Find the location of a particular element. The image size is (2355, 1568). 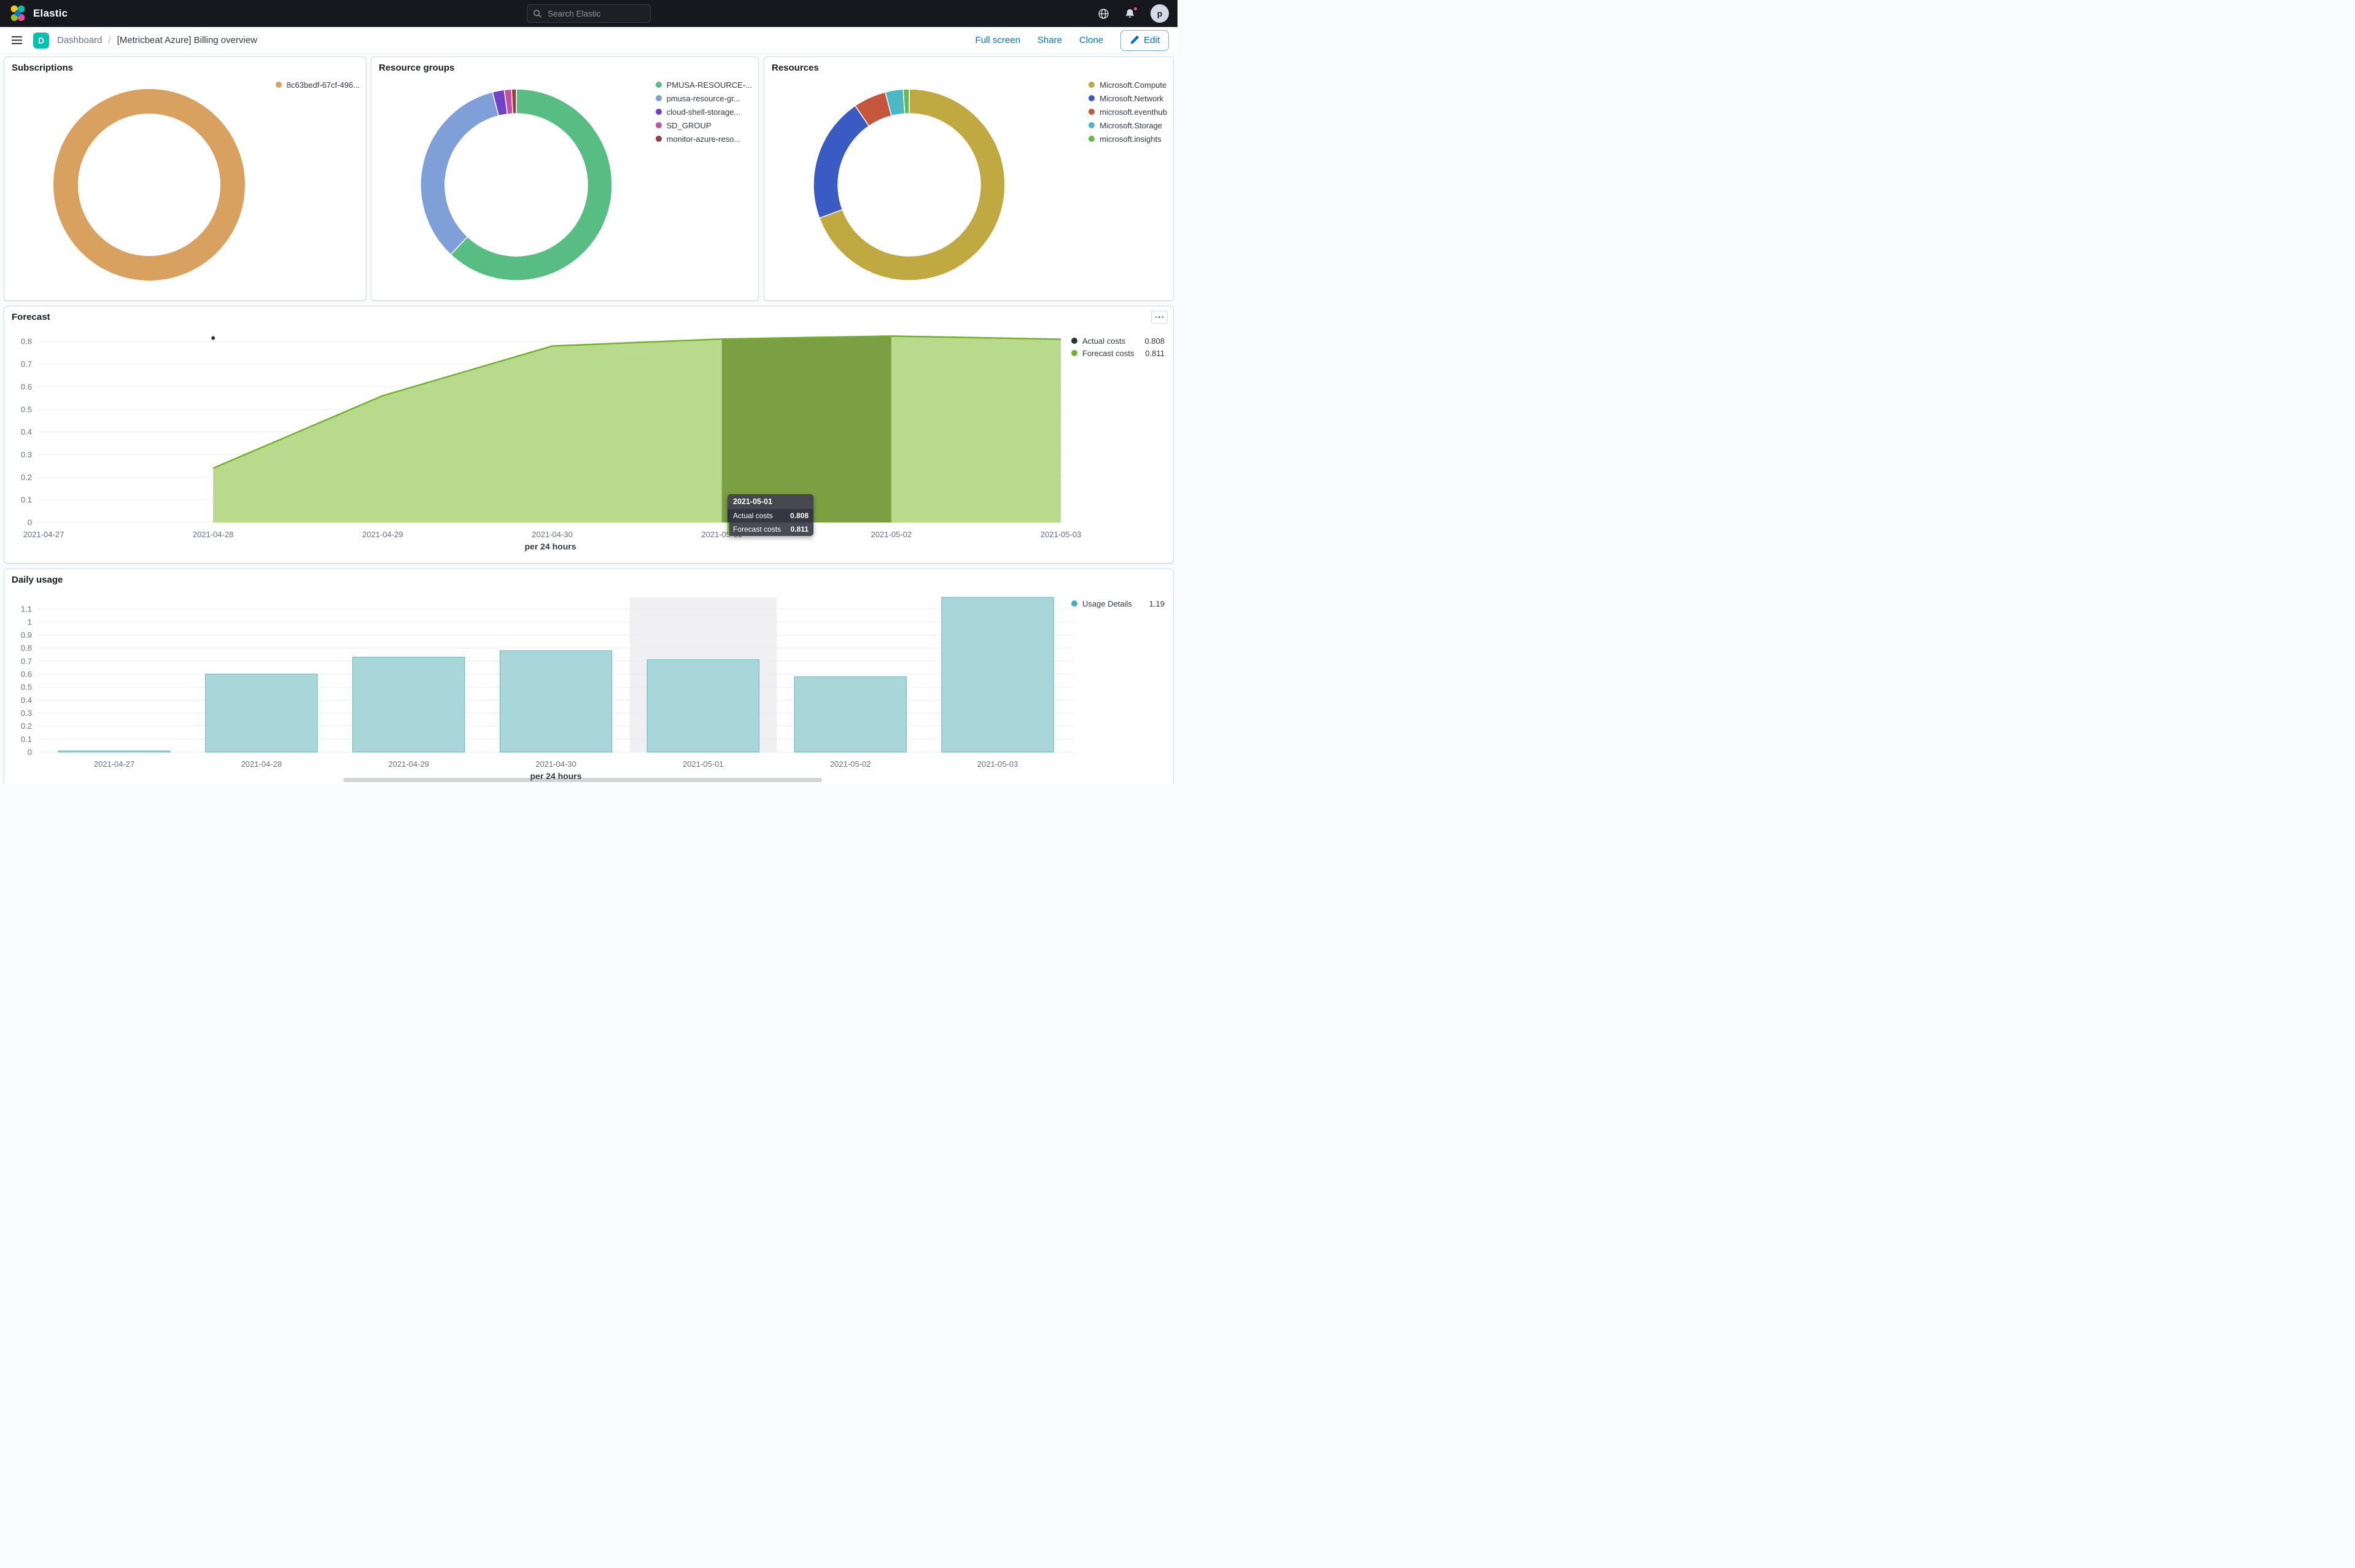

y-axis-tick-label: 1.1 is located at coordinates (26, 609).